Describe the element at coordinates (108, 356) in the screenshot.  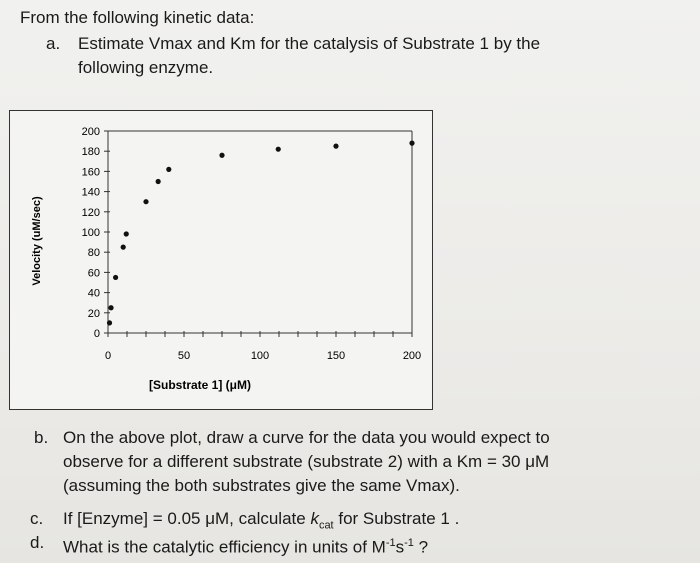
I see `x-tick-label: 0` at that location.